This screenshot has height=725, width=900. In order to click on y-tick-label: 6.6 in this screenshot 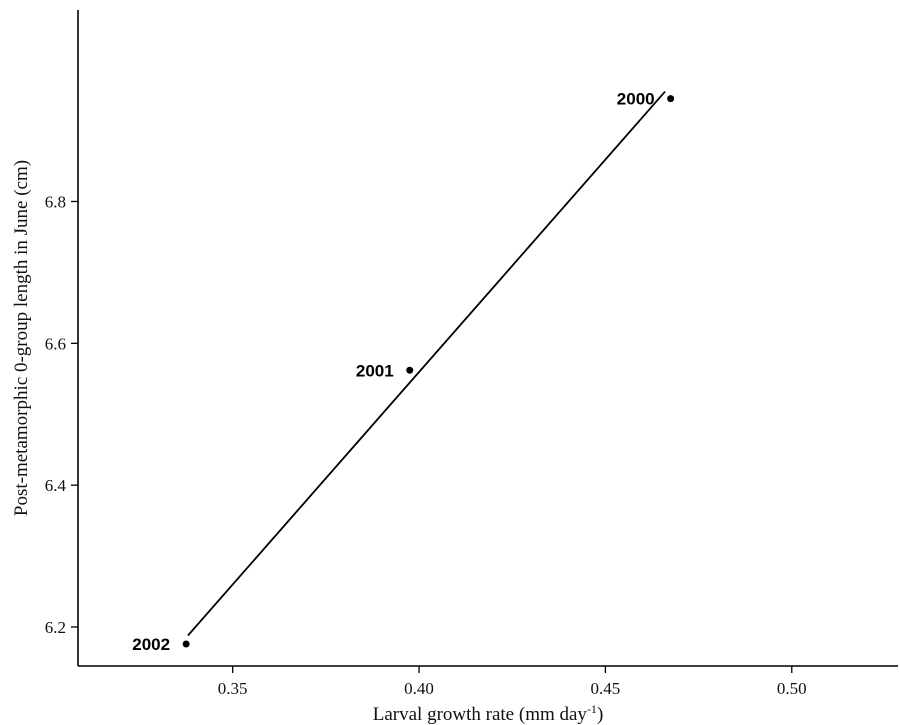, I will do `click(55, 343)`.